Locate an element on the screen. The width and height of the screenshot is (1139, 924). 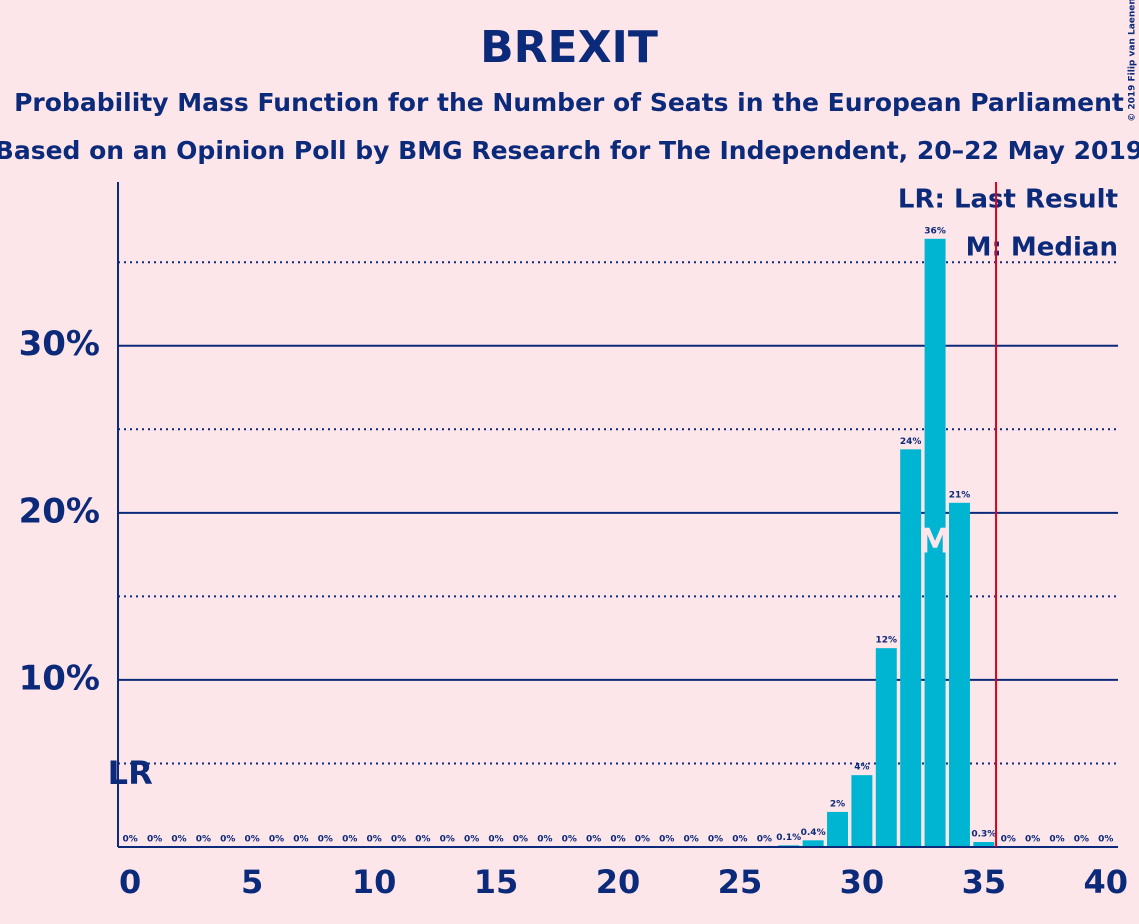
legend-entry: M: Median is located at coordinates (1042, 248).